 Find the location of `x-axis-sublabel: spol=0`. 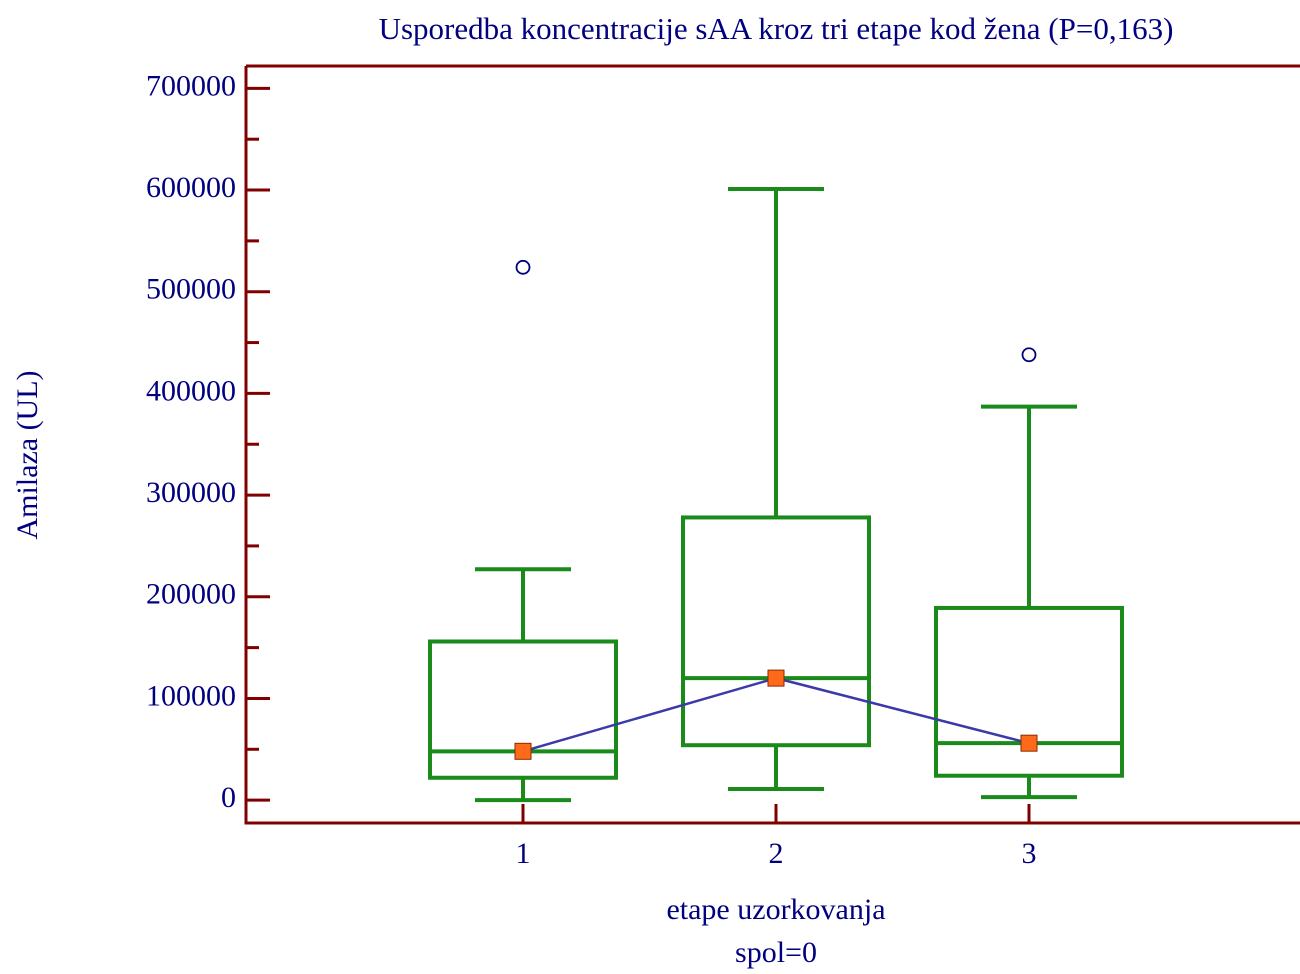

x-axis-sublabel: spol=0 is located at coordinates (776, 952).